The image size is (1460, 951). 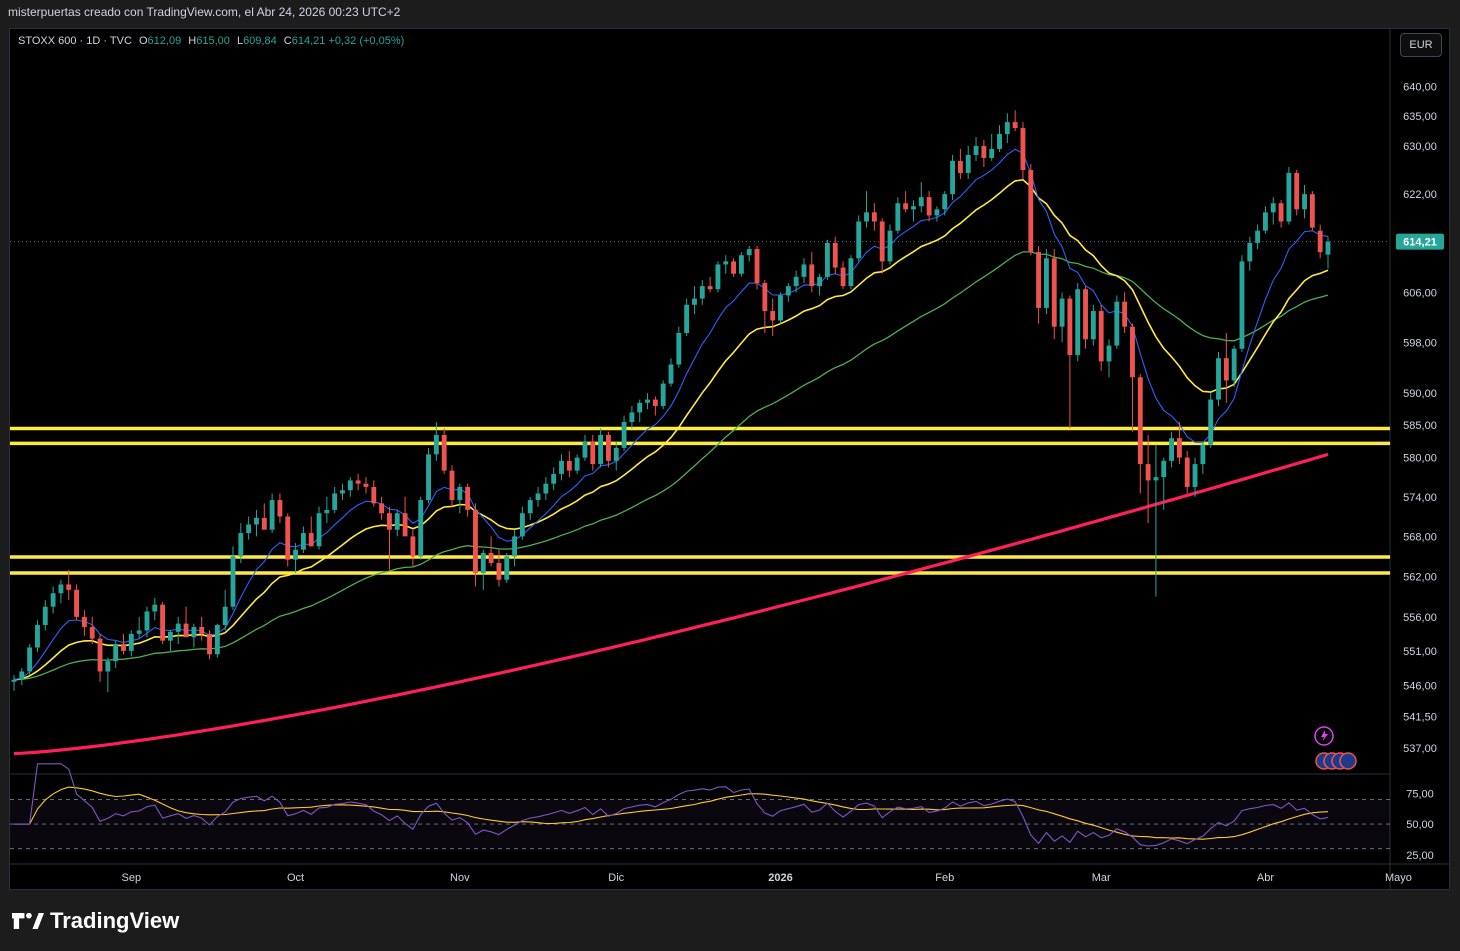 I want to click on last-price-badge, so click(x=1420, y=241).